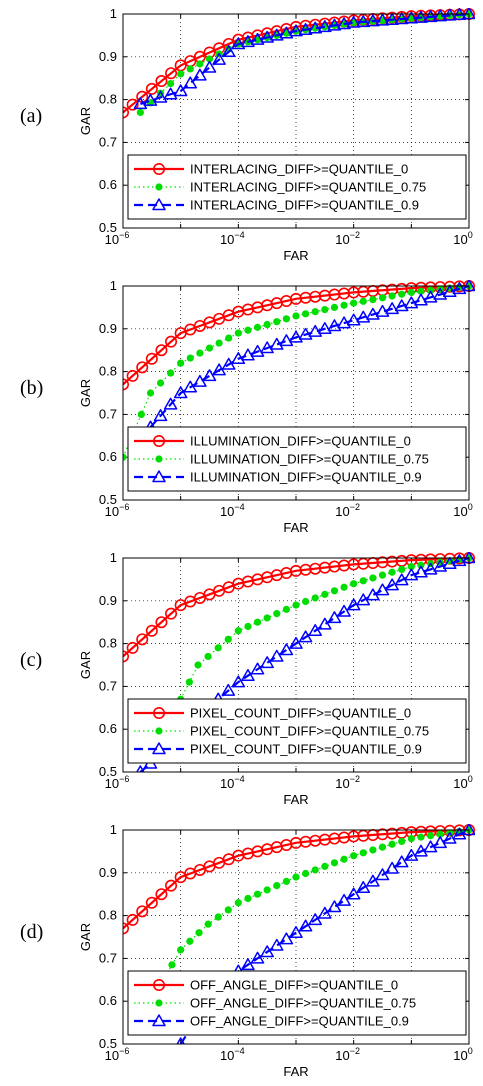 This screenshot has width=483, height=1086. Describe the element at coordinates (306, 477) in the screenshot. I see `legend-entry-label: ILLUMINATION_DIFF>=QUANTILE_0.9` at that location.